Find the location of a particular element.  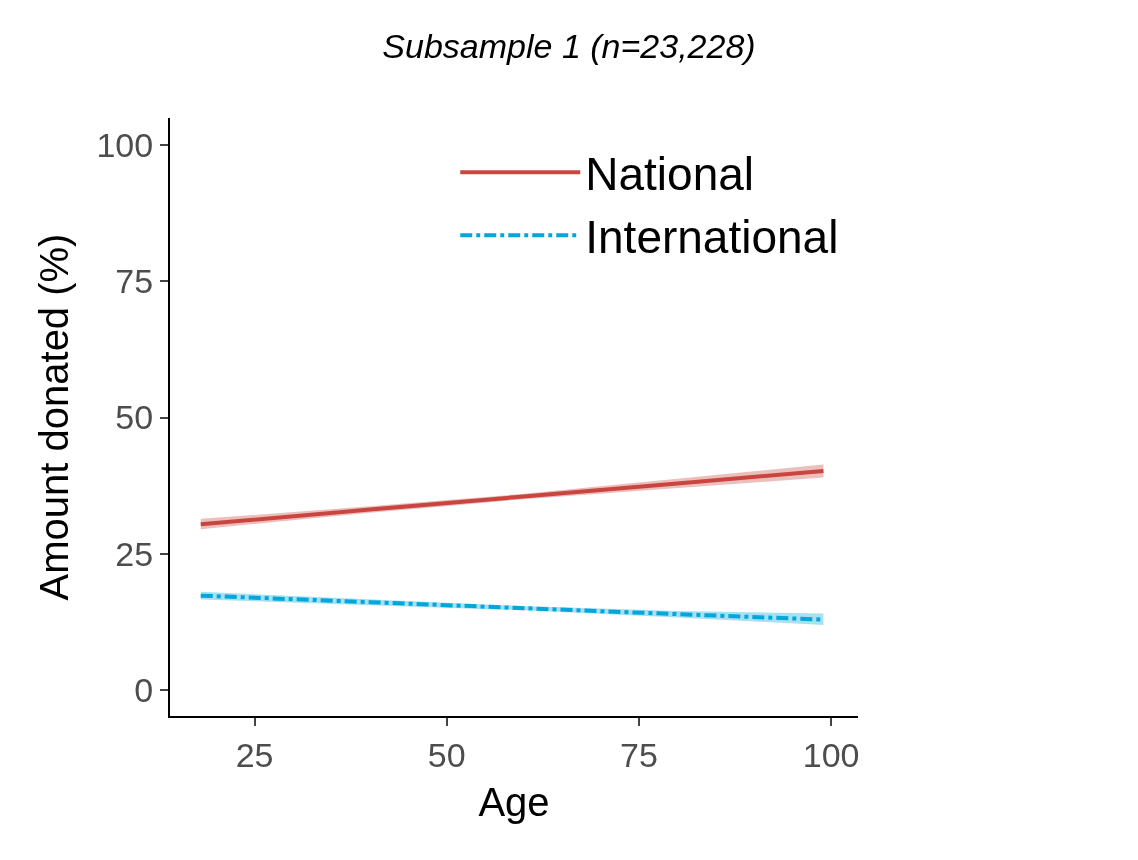

legend-label: International is located at coordinates (712, 237).